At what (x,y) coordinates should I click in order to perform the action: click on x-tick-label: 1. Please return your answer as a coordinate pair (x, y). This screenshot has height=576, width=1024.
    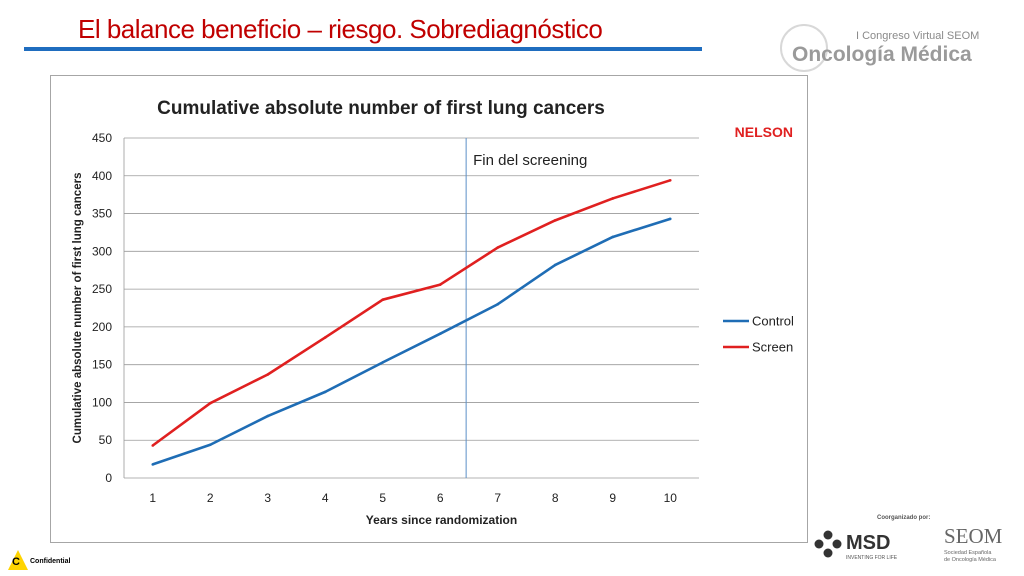
    Looking at the image, I should click on (152, 498).